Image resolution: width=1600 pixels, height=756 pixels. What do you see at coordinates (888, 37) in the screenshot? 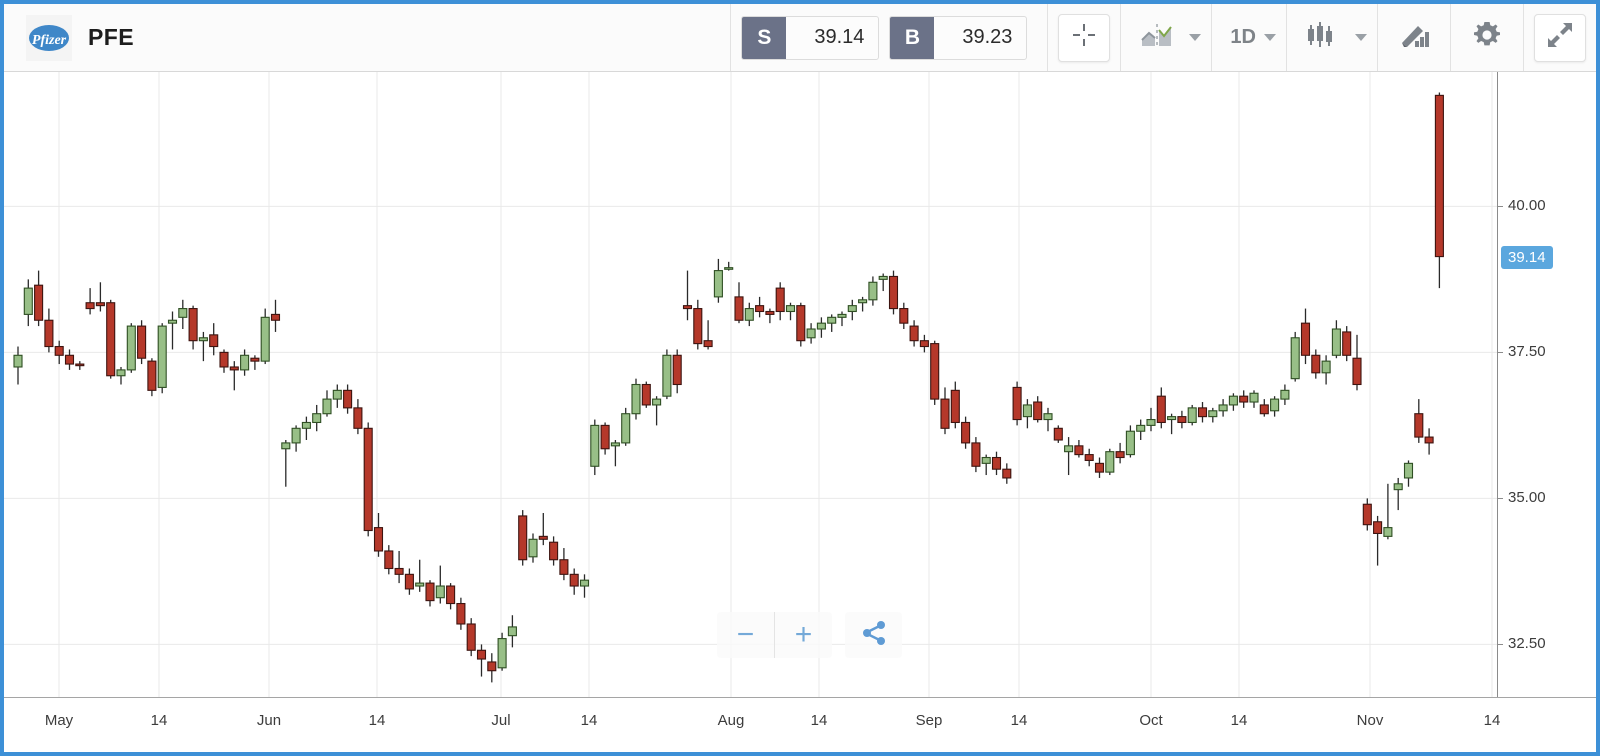
I see `quote-group: S 39.14 B 39.23` at bounding box center [888, 37].